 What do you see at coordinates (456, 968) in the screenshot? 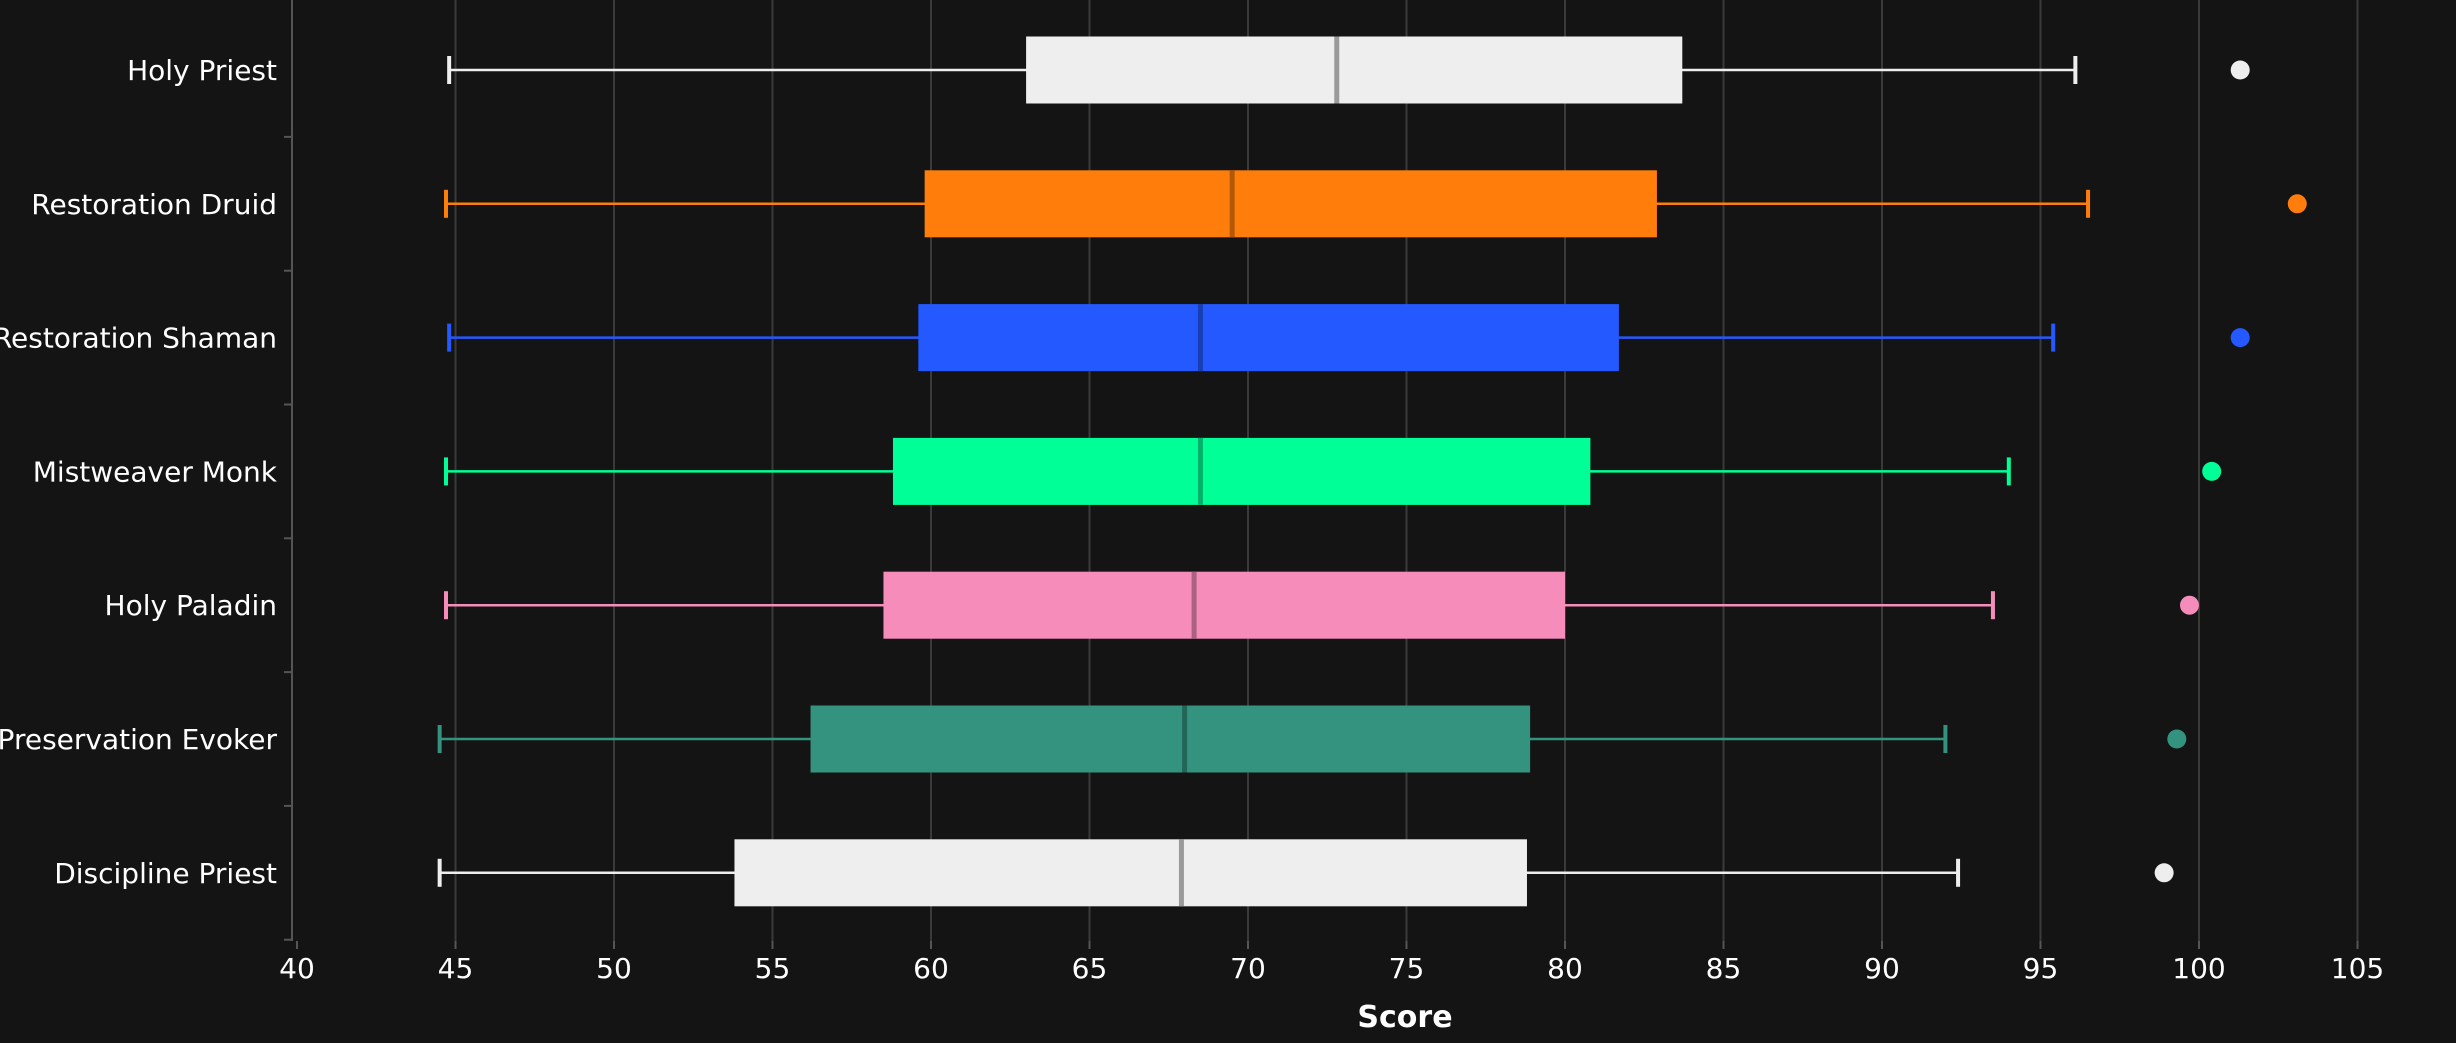
I see `x-tick-label: 45` at bounding box center [456, 968].